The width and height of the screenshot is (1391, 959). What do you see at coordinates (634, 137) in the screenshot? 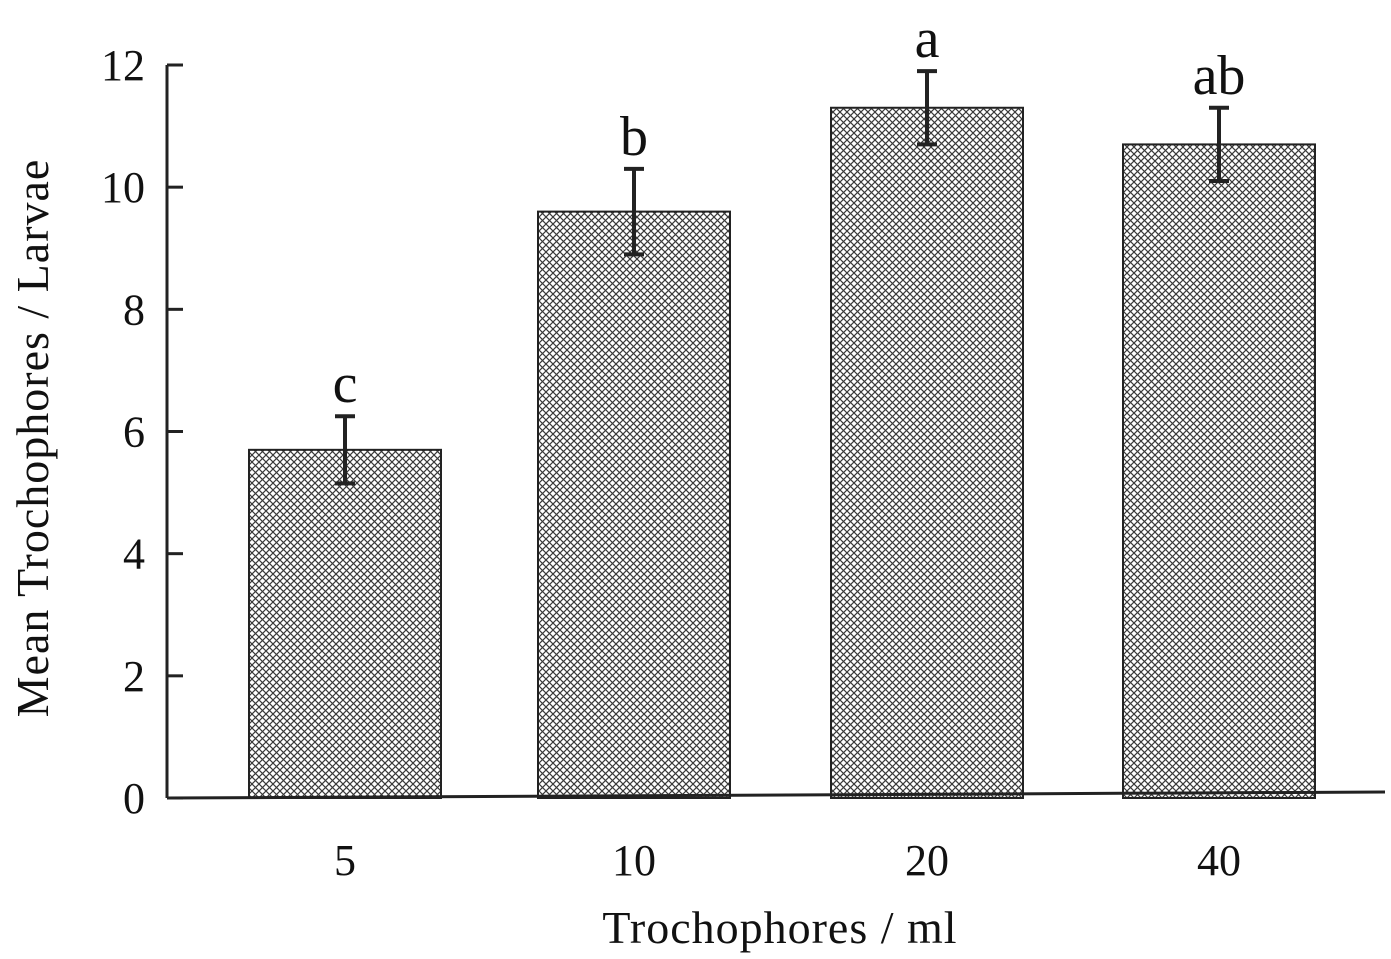
I see `significance-label: b` at bounding box center [634, 137].